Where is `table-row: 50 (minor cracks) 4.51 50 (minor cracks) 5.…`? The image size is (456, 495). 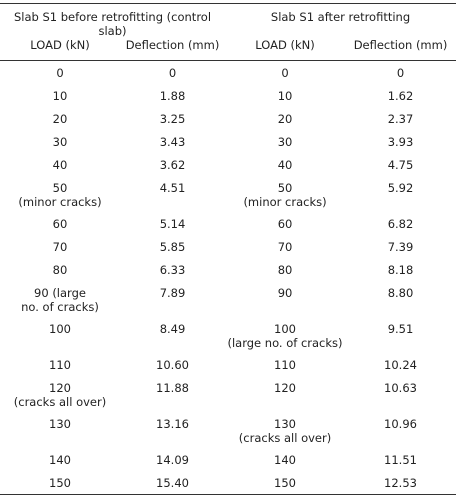
table-row: 50 (minor cracks) 4.51 50 (minor cracks) 5.… is located at coordinates (228, 194).